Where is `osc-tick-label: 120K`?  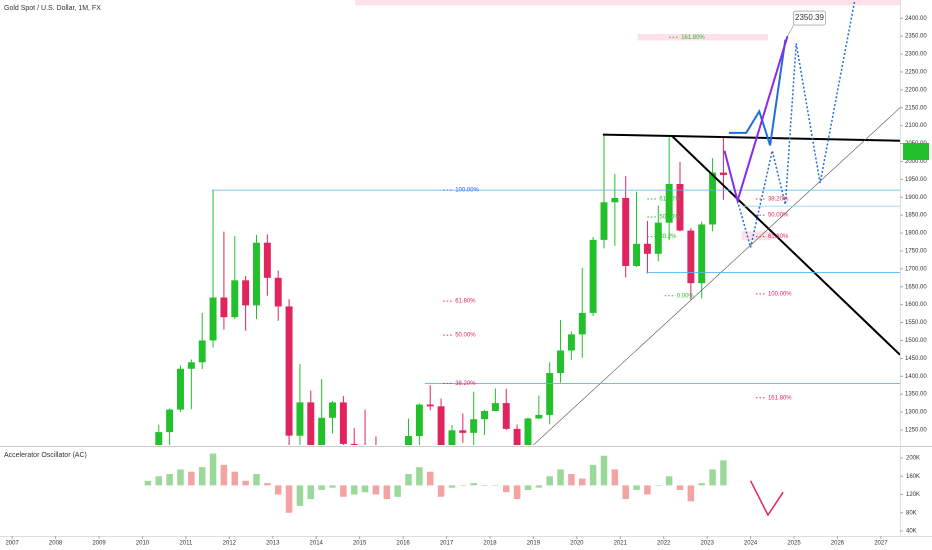 osc-tick-label: 120K is located at coordinates (913, 495).